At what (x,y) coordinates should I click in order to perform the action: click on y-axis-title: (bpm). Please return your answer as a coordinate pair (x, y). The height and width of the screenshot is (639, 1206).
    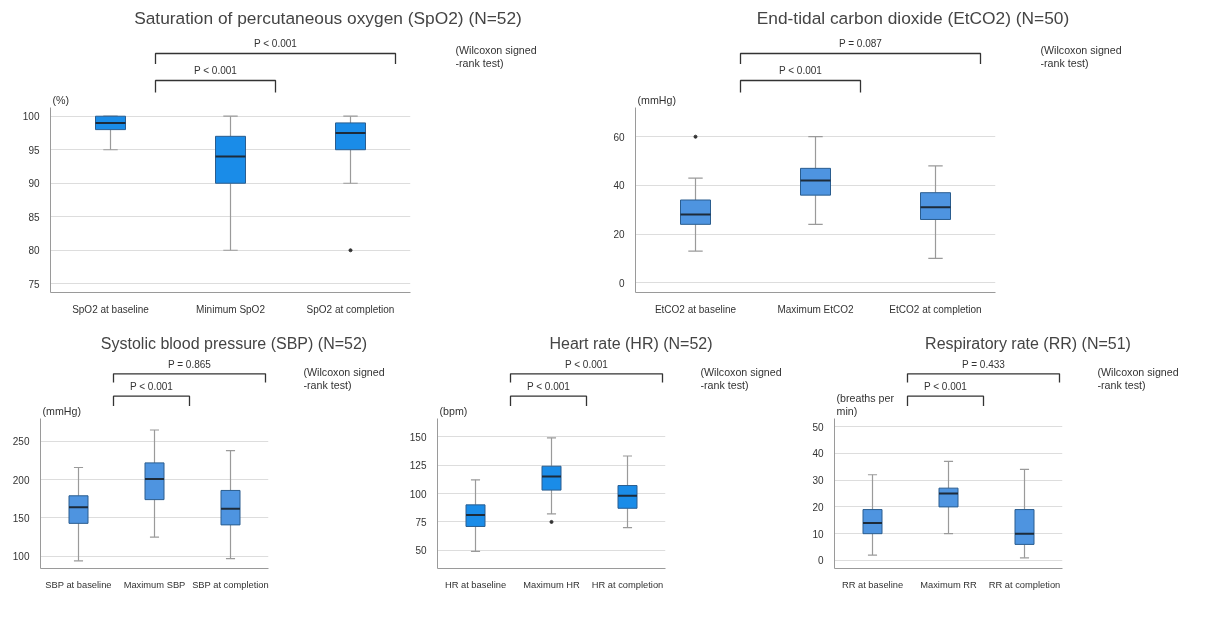
    Looking at the image, I should click on (453, 411).